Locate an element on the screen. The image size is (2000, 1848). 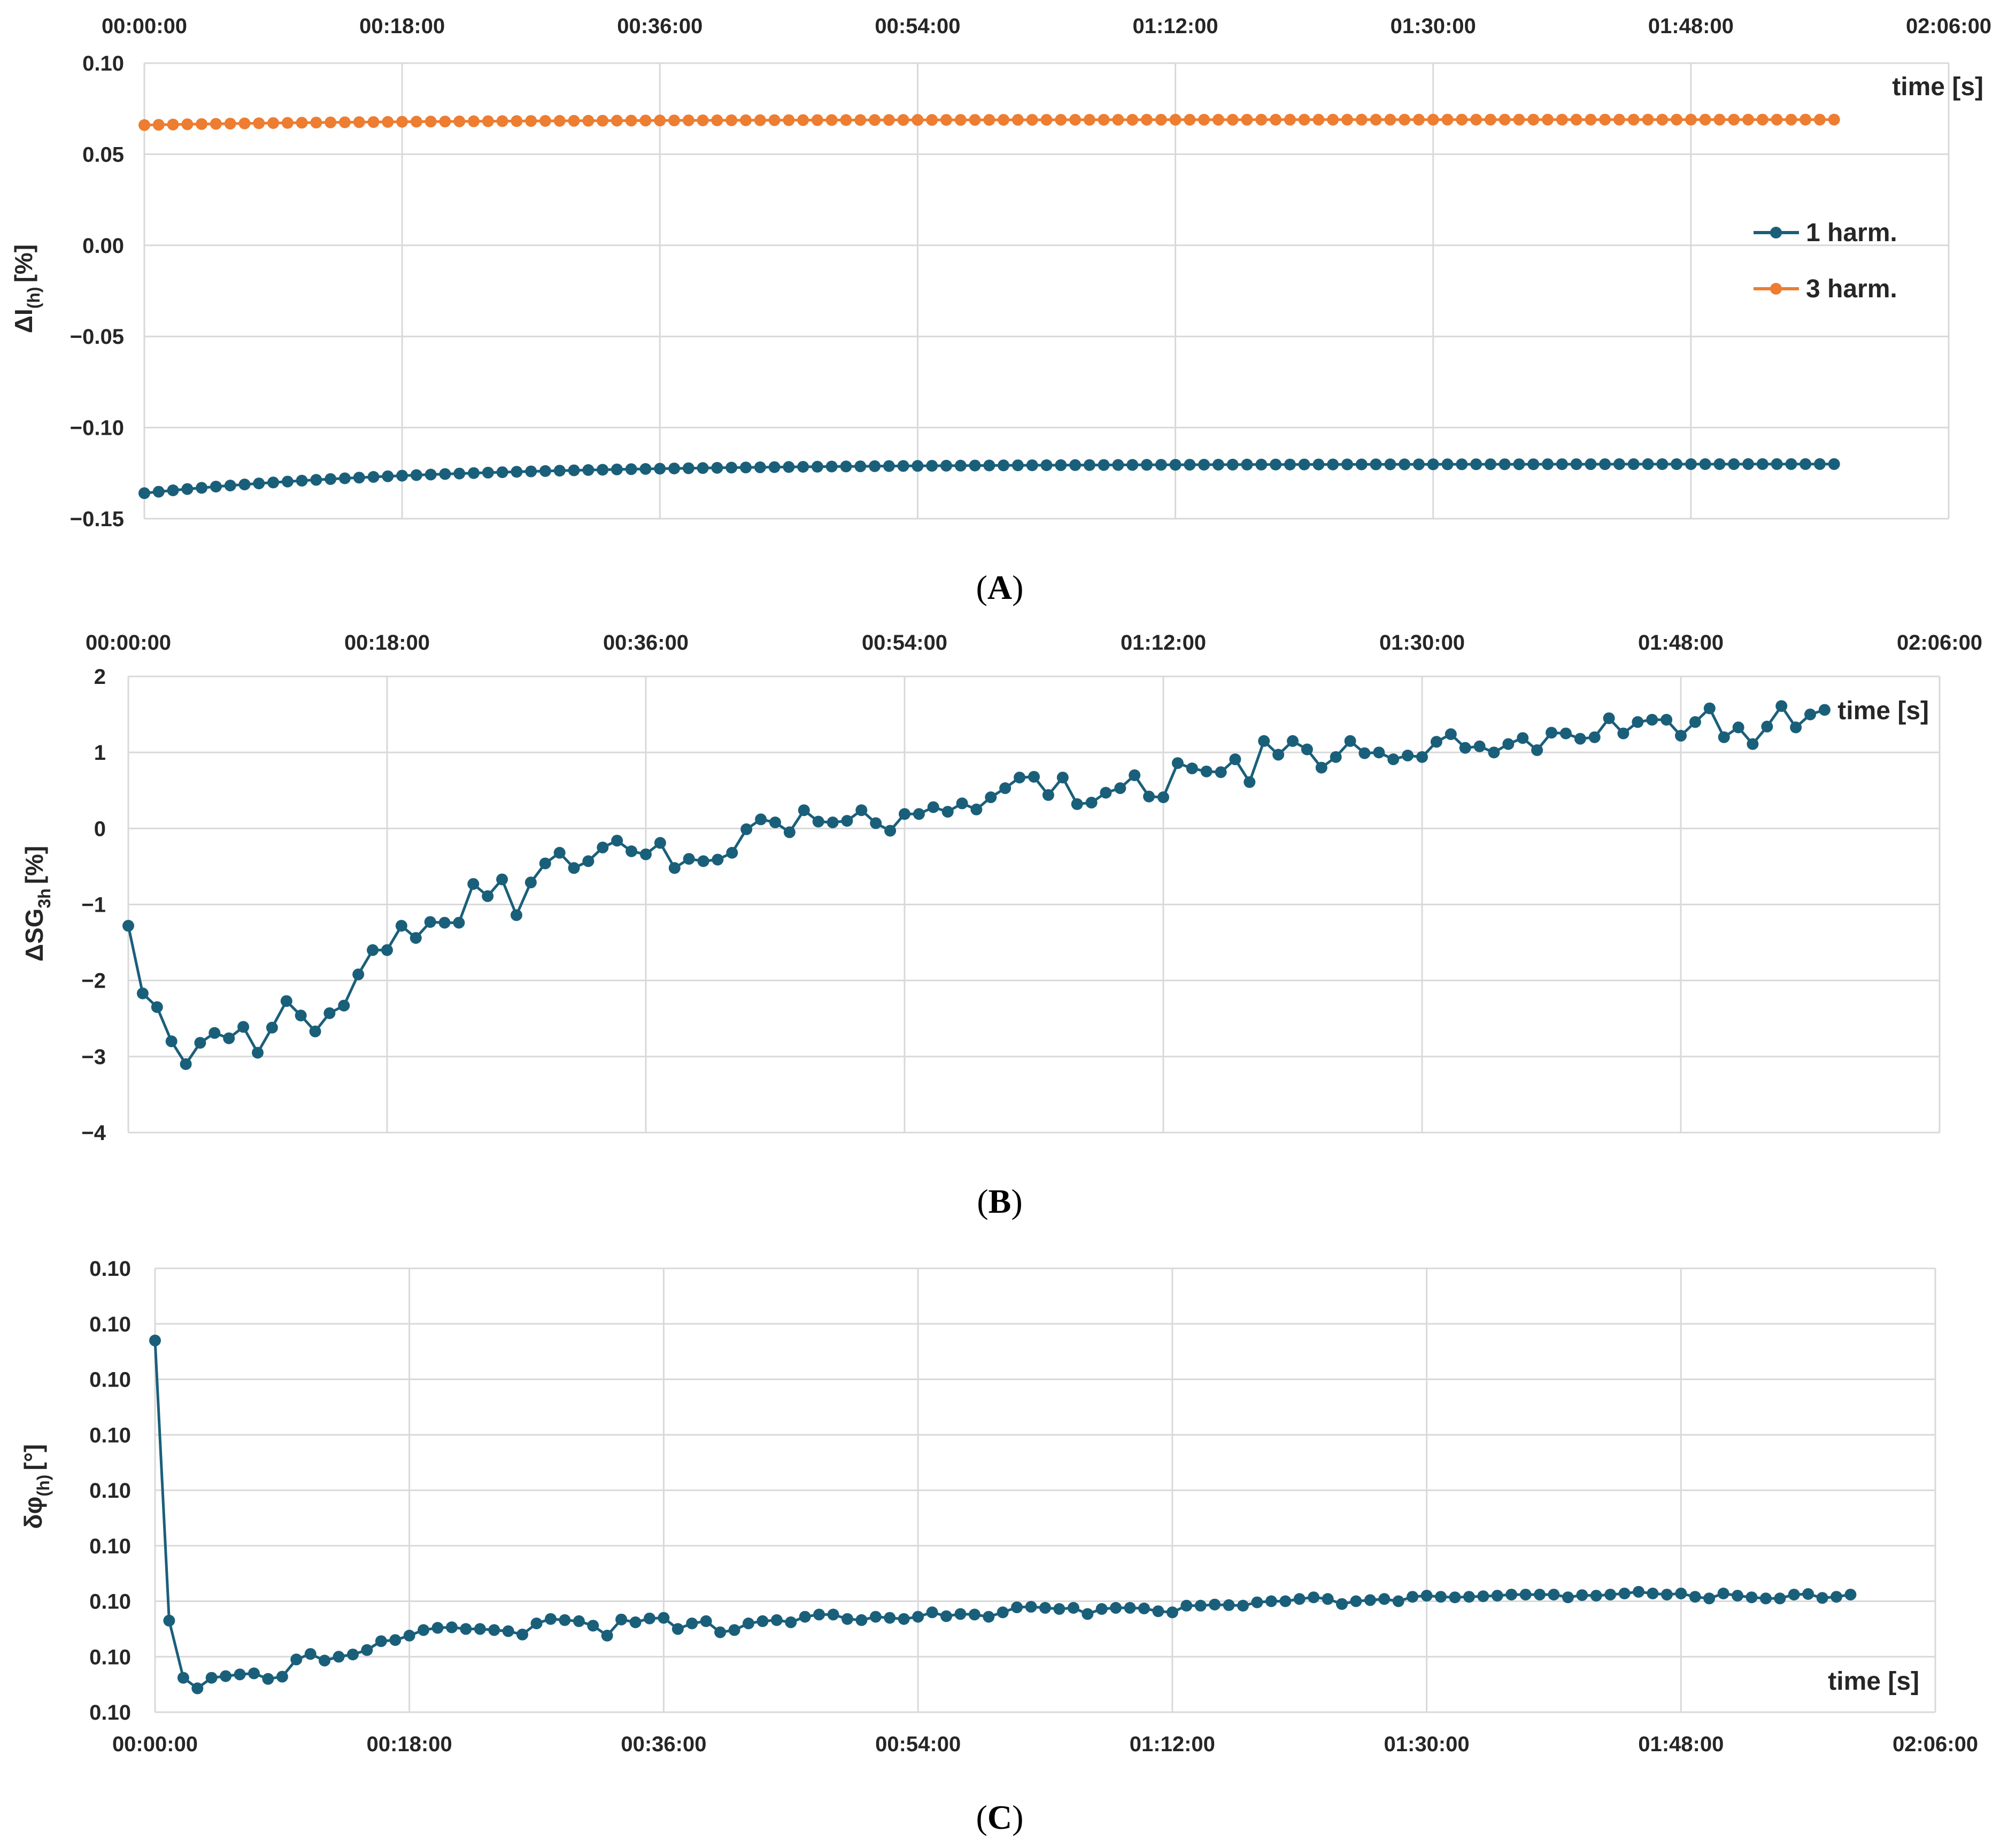
y-tick-label: −2 is located at coordinates (93, 981).